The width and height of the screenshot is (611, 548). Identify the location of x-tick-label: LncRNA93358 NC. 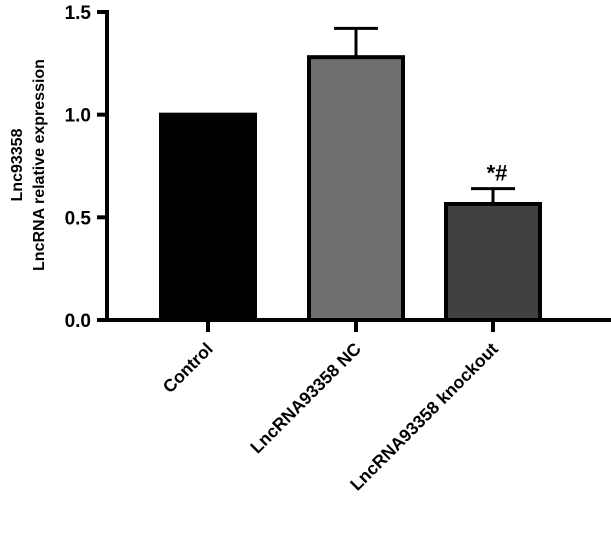
(305, 397).